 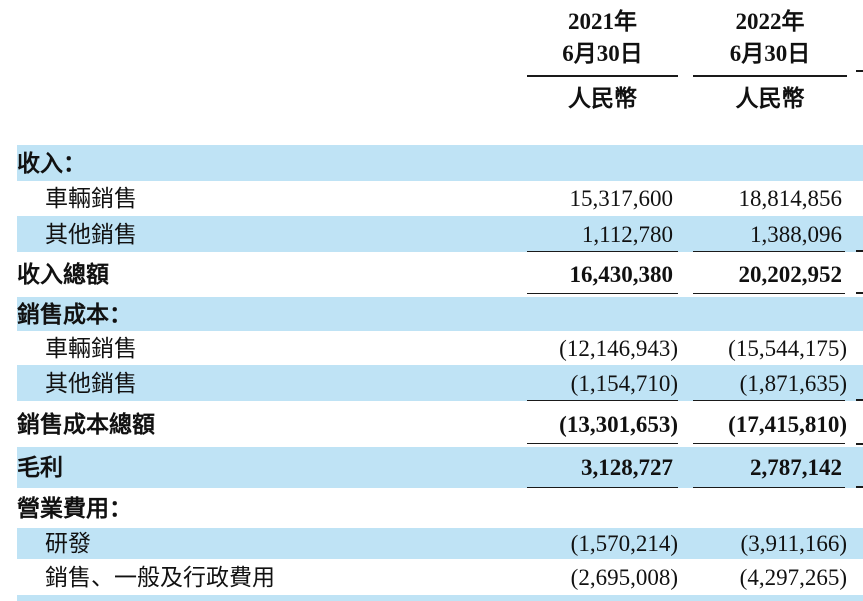 I want to click on value-2022: (4,297,265), so click(x=793, y=577).